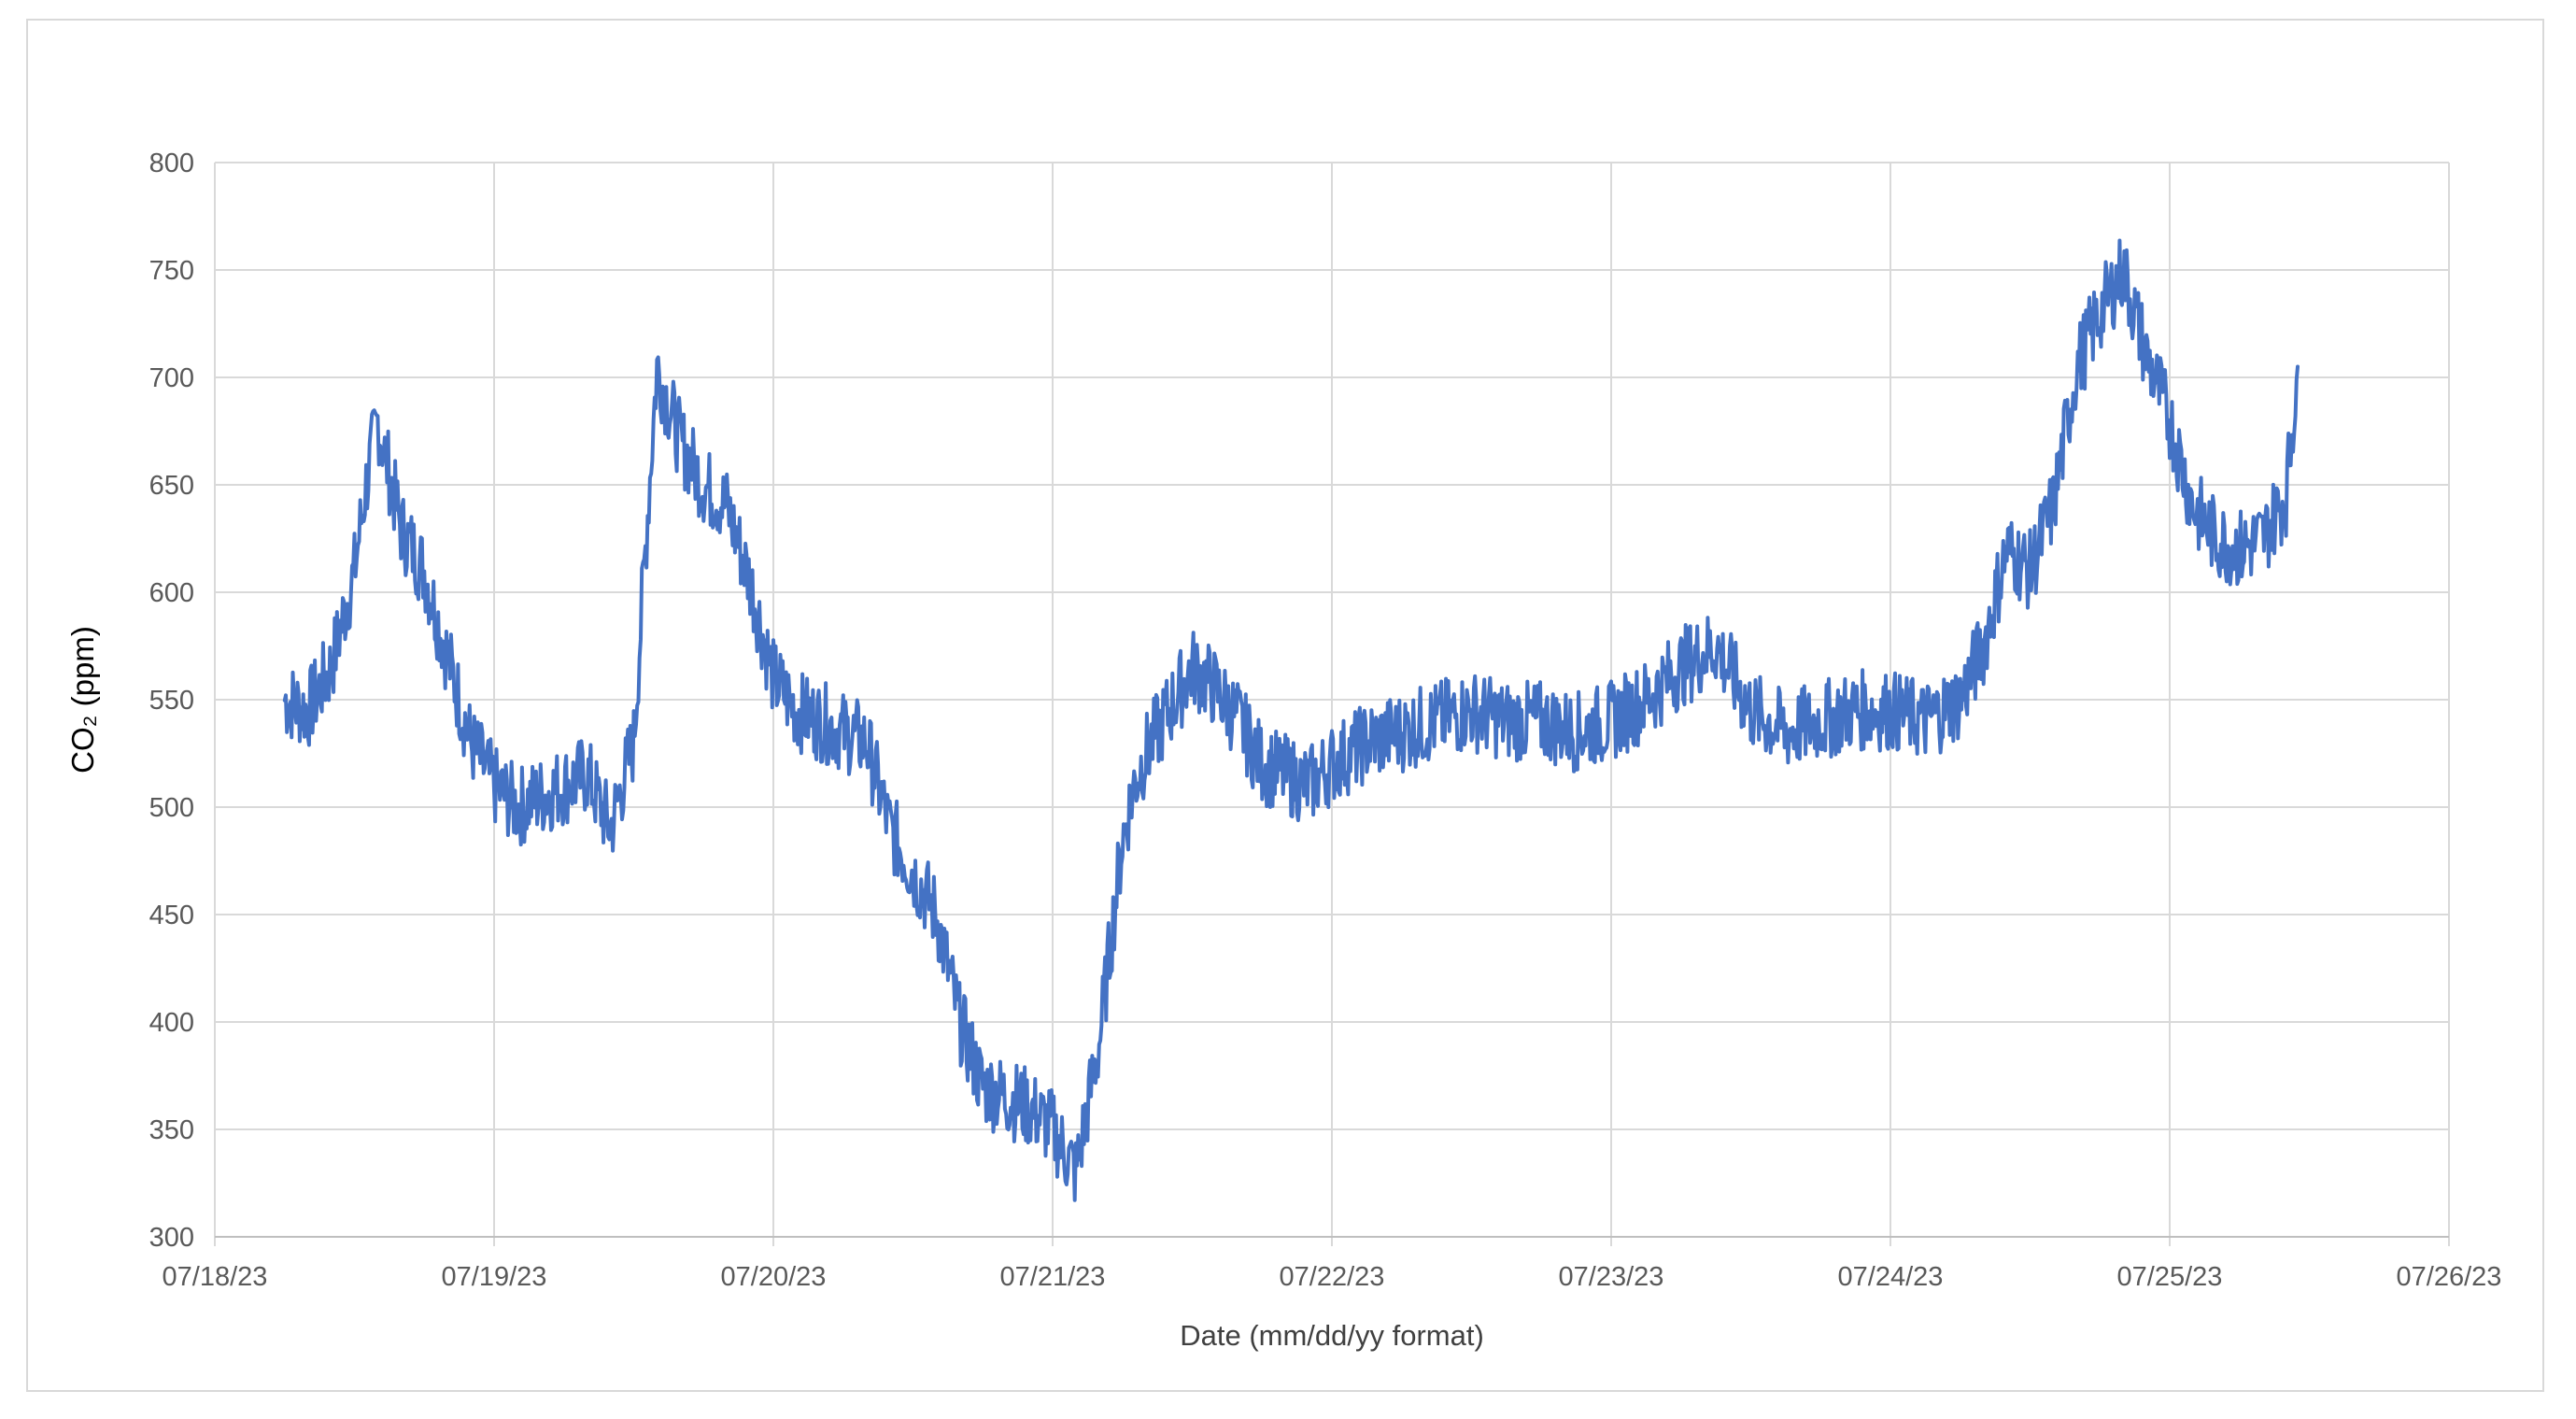 Image resolution: width=2576 pixels, height=1419 pixels. What do you see at coordinates (1332, 1335) in the screenshot?
I see `x-axis-title: Date (mm/dd/yy format)` at bounding box center [1332, 1335].